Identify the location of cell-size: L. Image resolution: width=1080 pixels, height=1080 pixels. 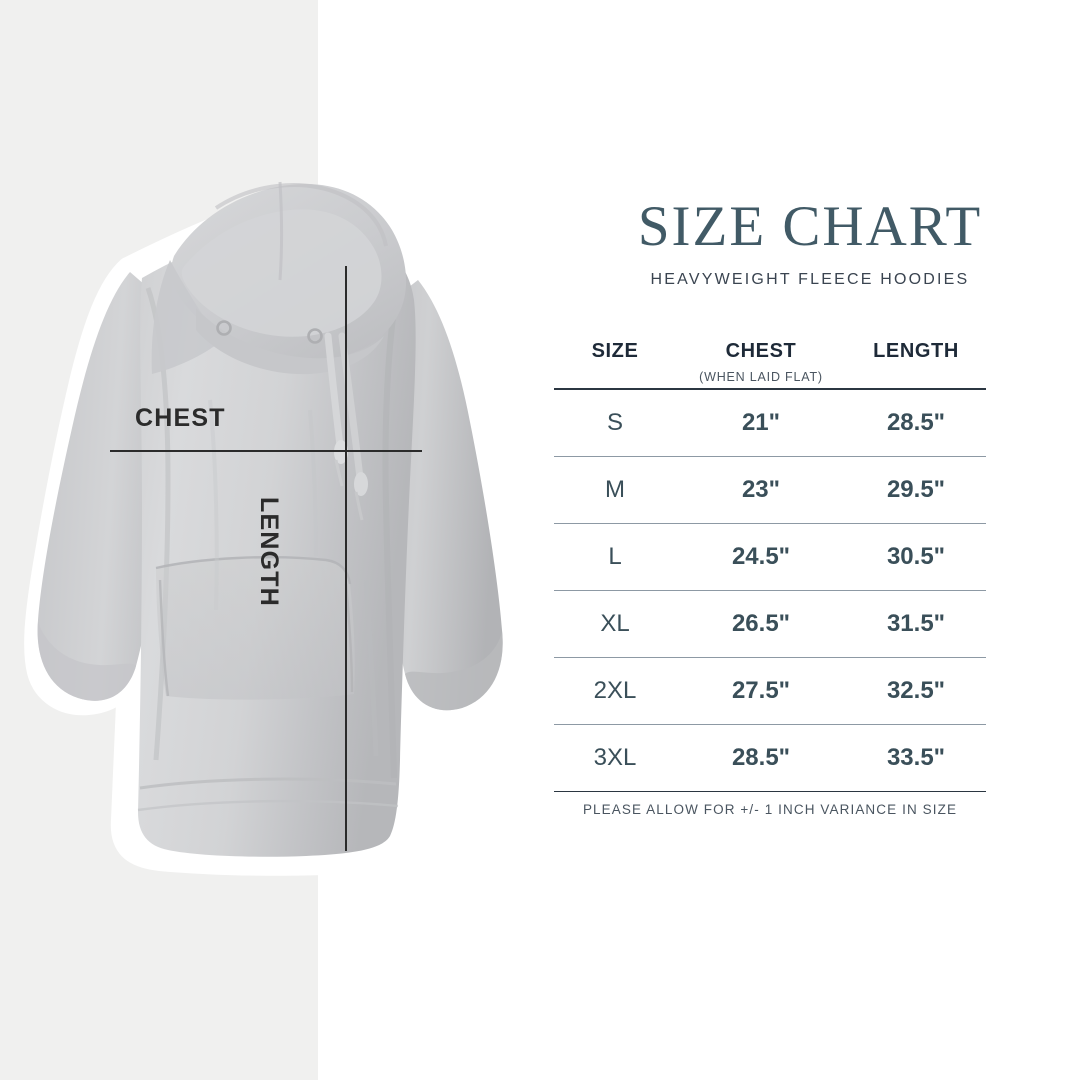
(615, 557).